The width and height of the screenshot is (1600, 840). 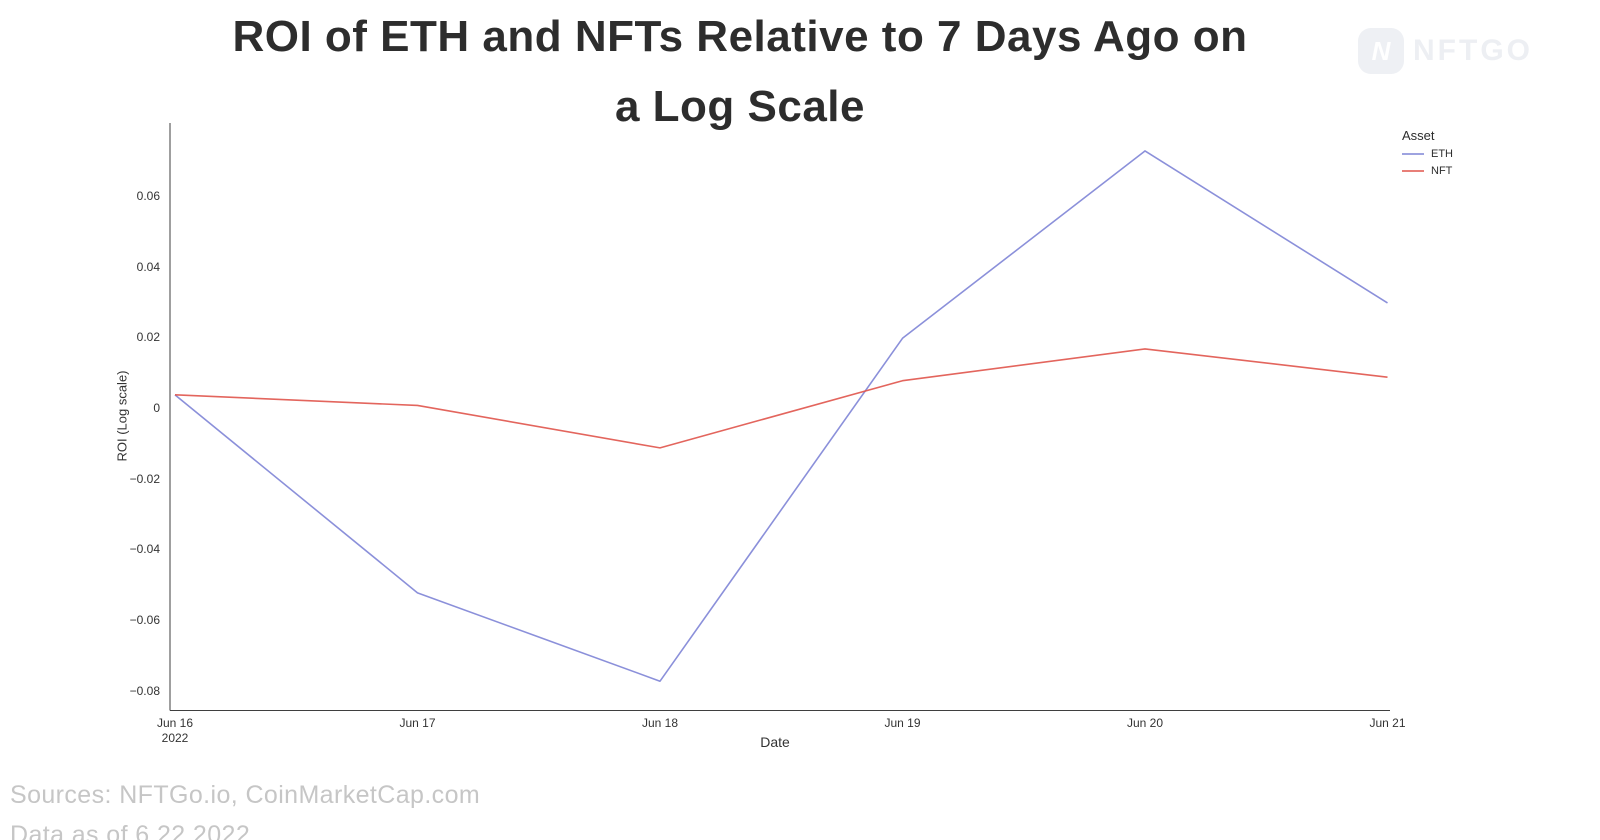 I want to click on x-tick-label: Jun 17, so click(x=417, y=723).